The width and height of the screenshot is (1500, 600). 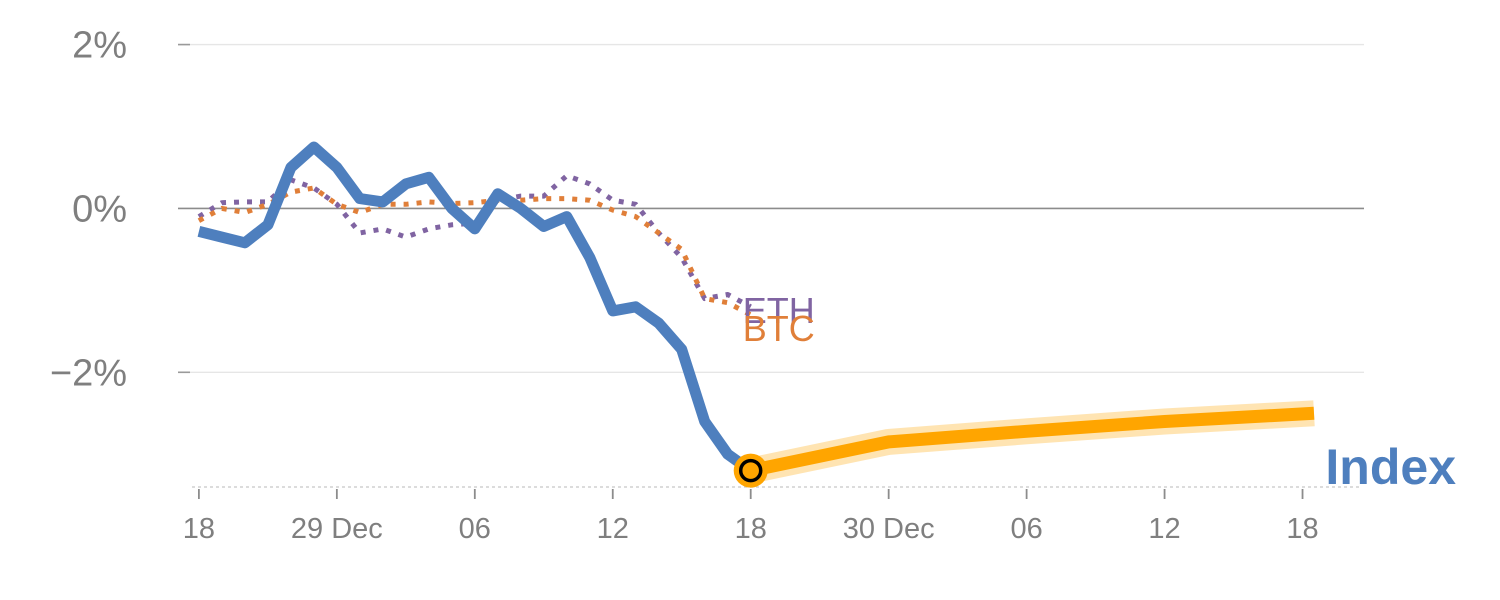 I want to click on btc-series-label: BTC, so click(x=779, y=328).